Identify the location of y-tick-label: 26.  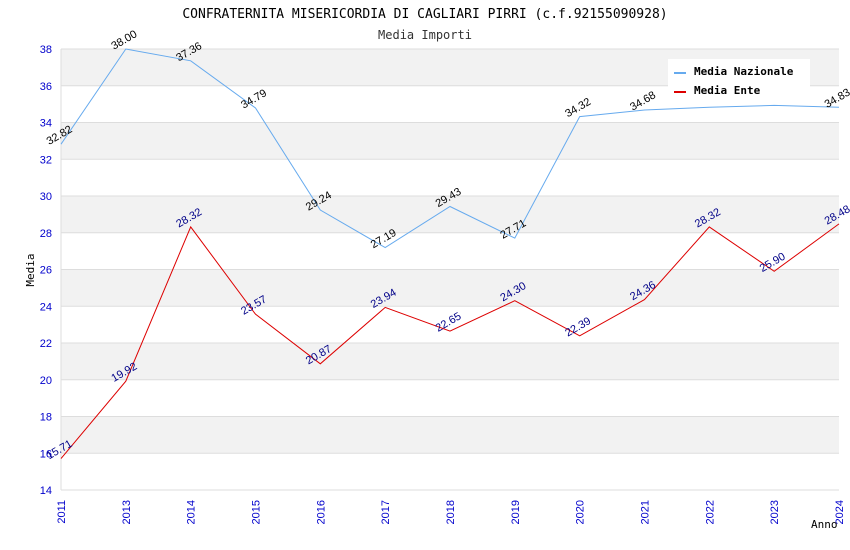
(46, 271).